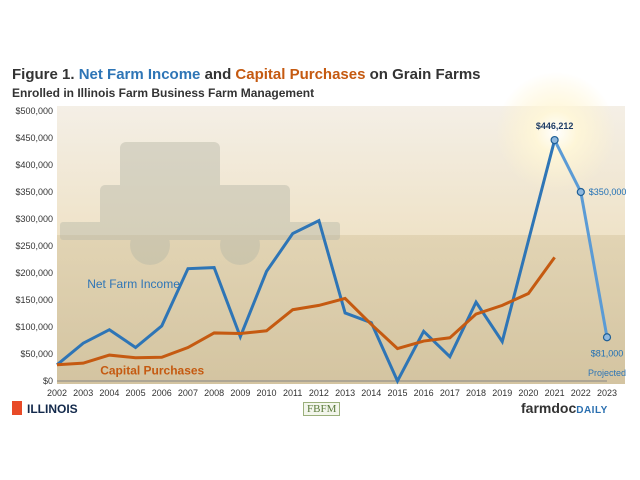 The height and width of the screenshot is (480, 640). I want to click on title-suffix: on Grain Farms, so click(425, 74).